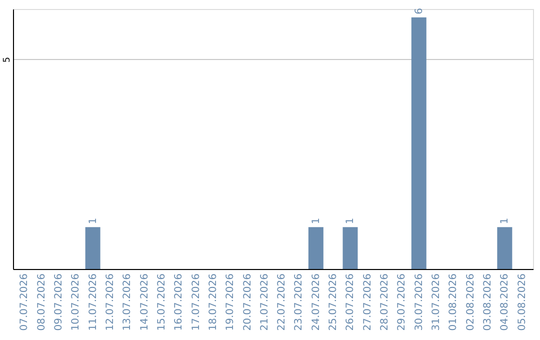 Image resolution: width=540 pixels, height=340 pixels. I want to click on x-tick-label: 12.07.2026, so click(110, 302).